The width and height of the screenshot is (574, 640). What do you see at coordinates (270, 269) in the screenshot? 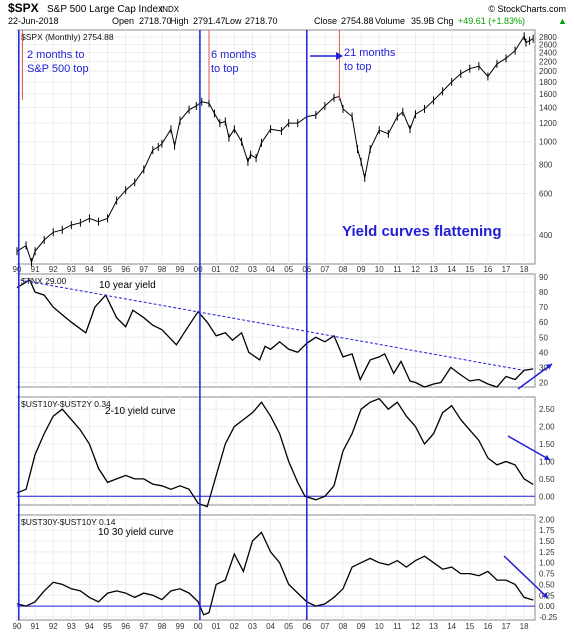
I see `x-tick-label: 04` at bounding box center [270, 269].